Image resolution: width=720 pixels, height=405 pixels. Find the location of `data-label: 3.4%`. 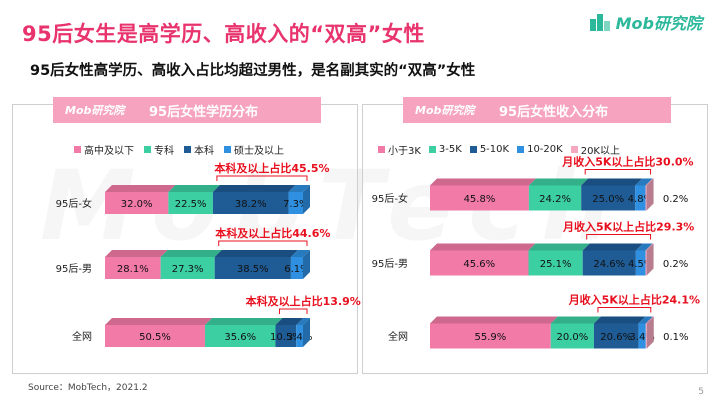

data-label: 3.4% is located at coordinates (299, 337).